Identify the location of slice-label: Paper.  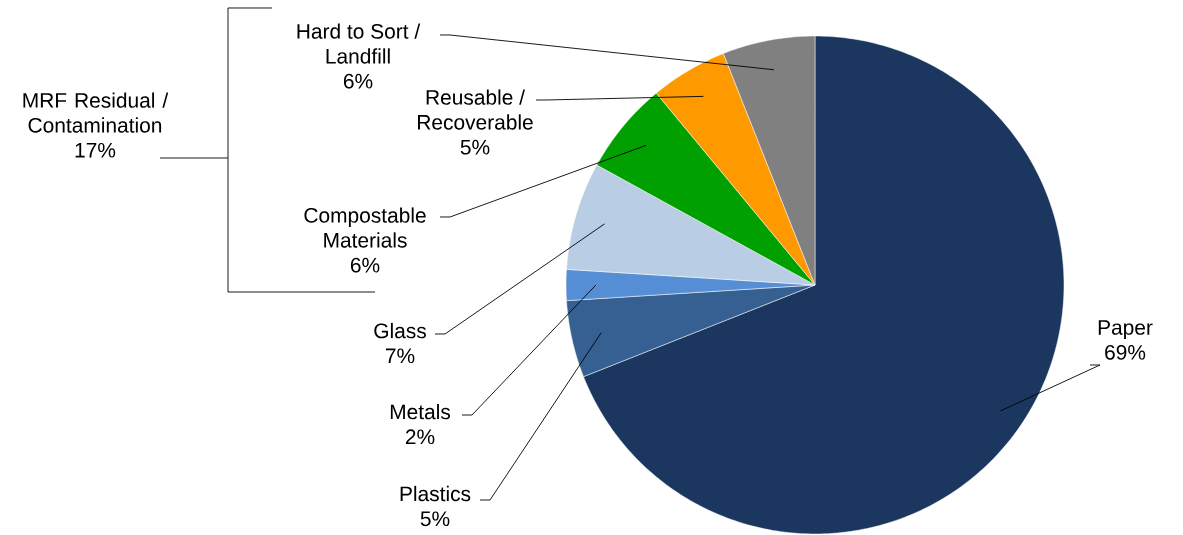
(1125, 329).